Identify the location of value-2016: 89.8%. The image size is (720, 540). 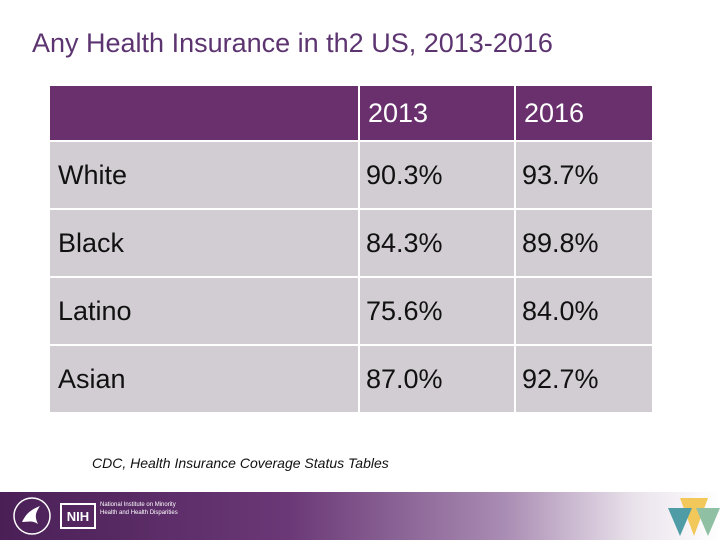
(584, 243).